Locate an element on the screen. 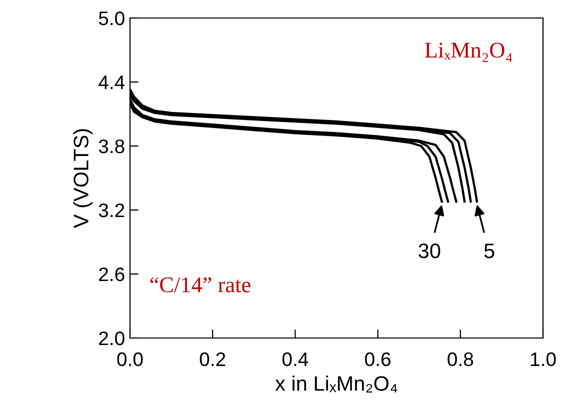  annotation: 30 is located at coordinates (429, 251).